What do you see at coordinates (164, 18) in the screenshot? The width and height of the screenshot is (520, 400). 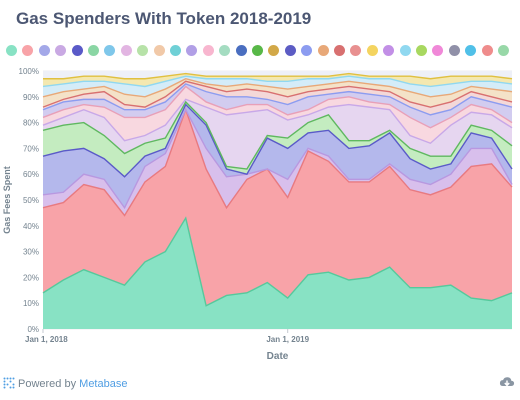 I see `chart-title: Gas Spenders With Token 2018-2019` at bounding box center [164, 18].